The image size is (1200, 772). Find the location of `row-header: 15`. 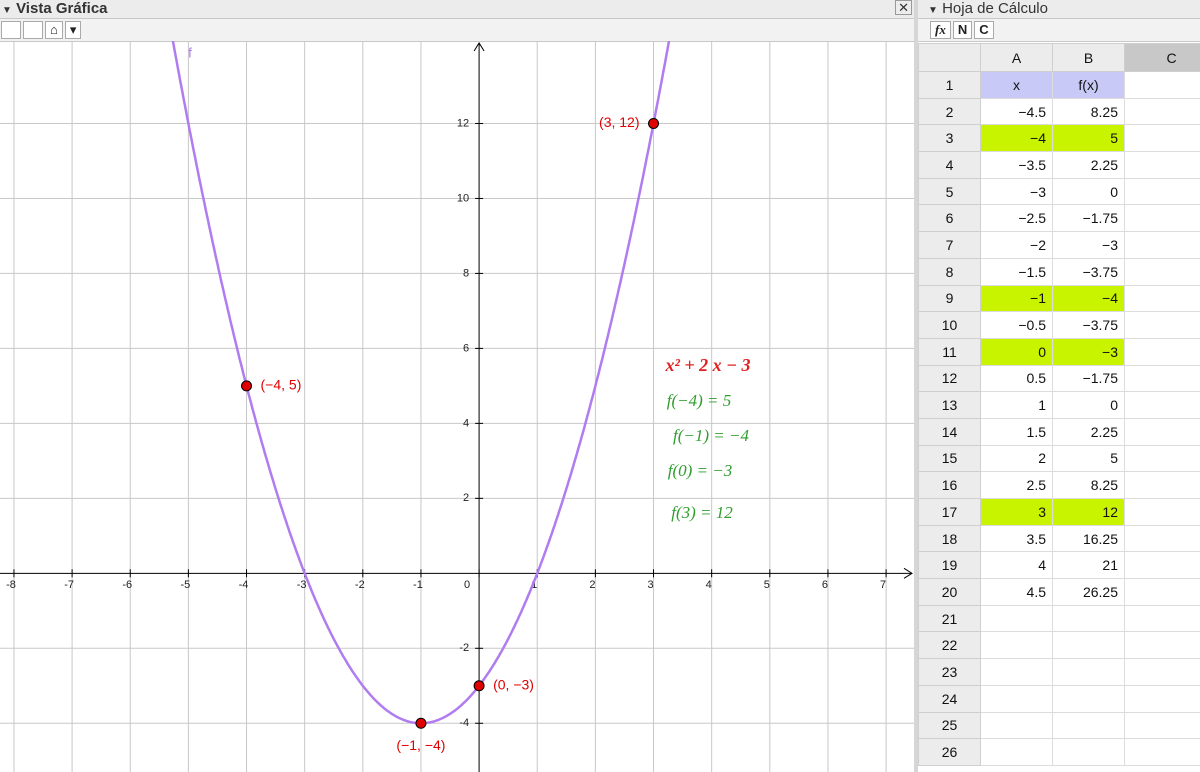

row-header: 15 is located at coordinates (949, 458).